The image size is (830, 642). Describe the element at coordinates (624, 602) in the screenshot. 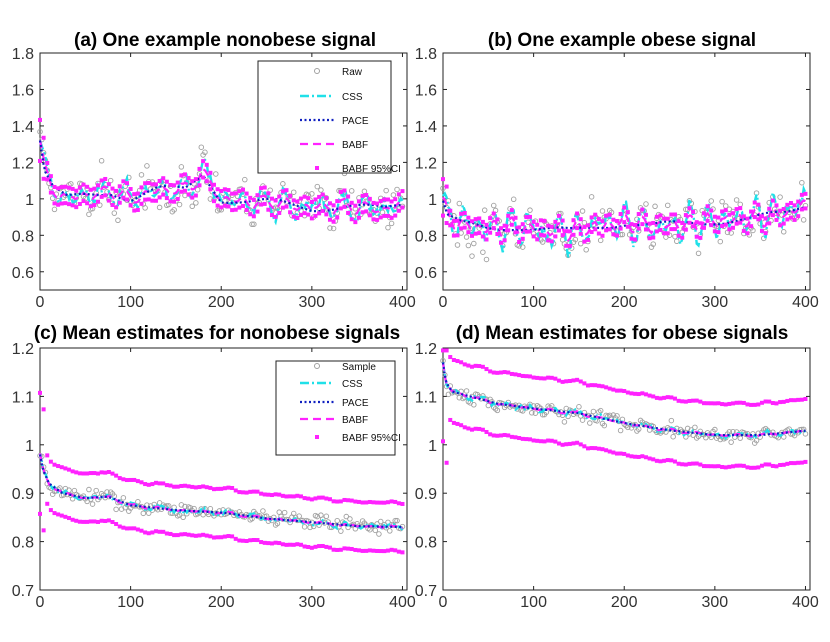

I see `x-tick-label: 200` at that location.